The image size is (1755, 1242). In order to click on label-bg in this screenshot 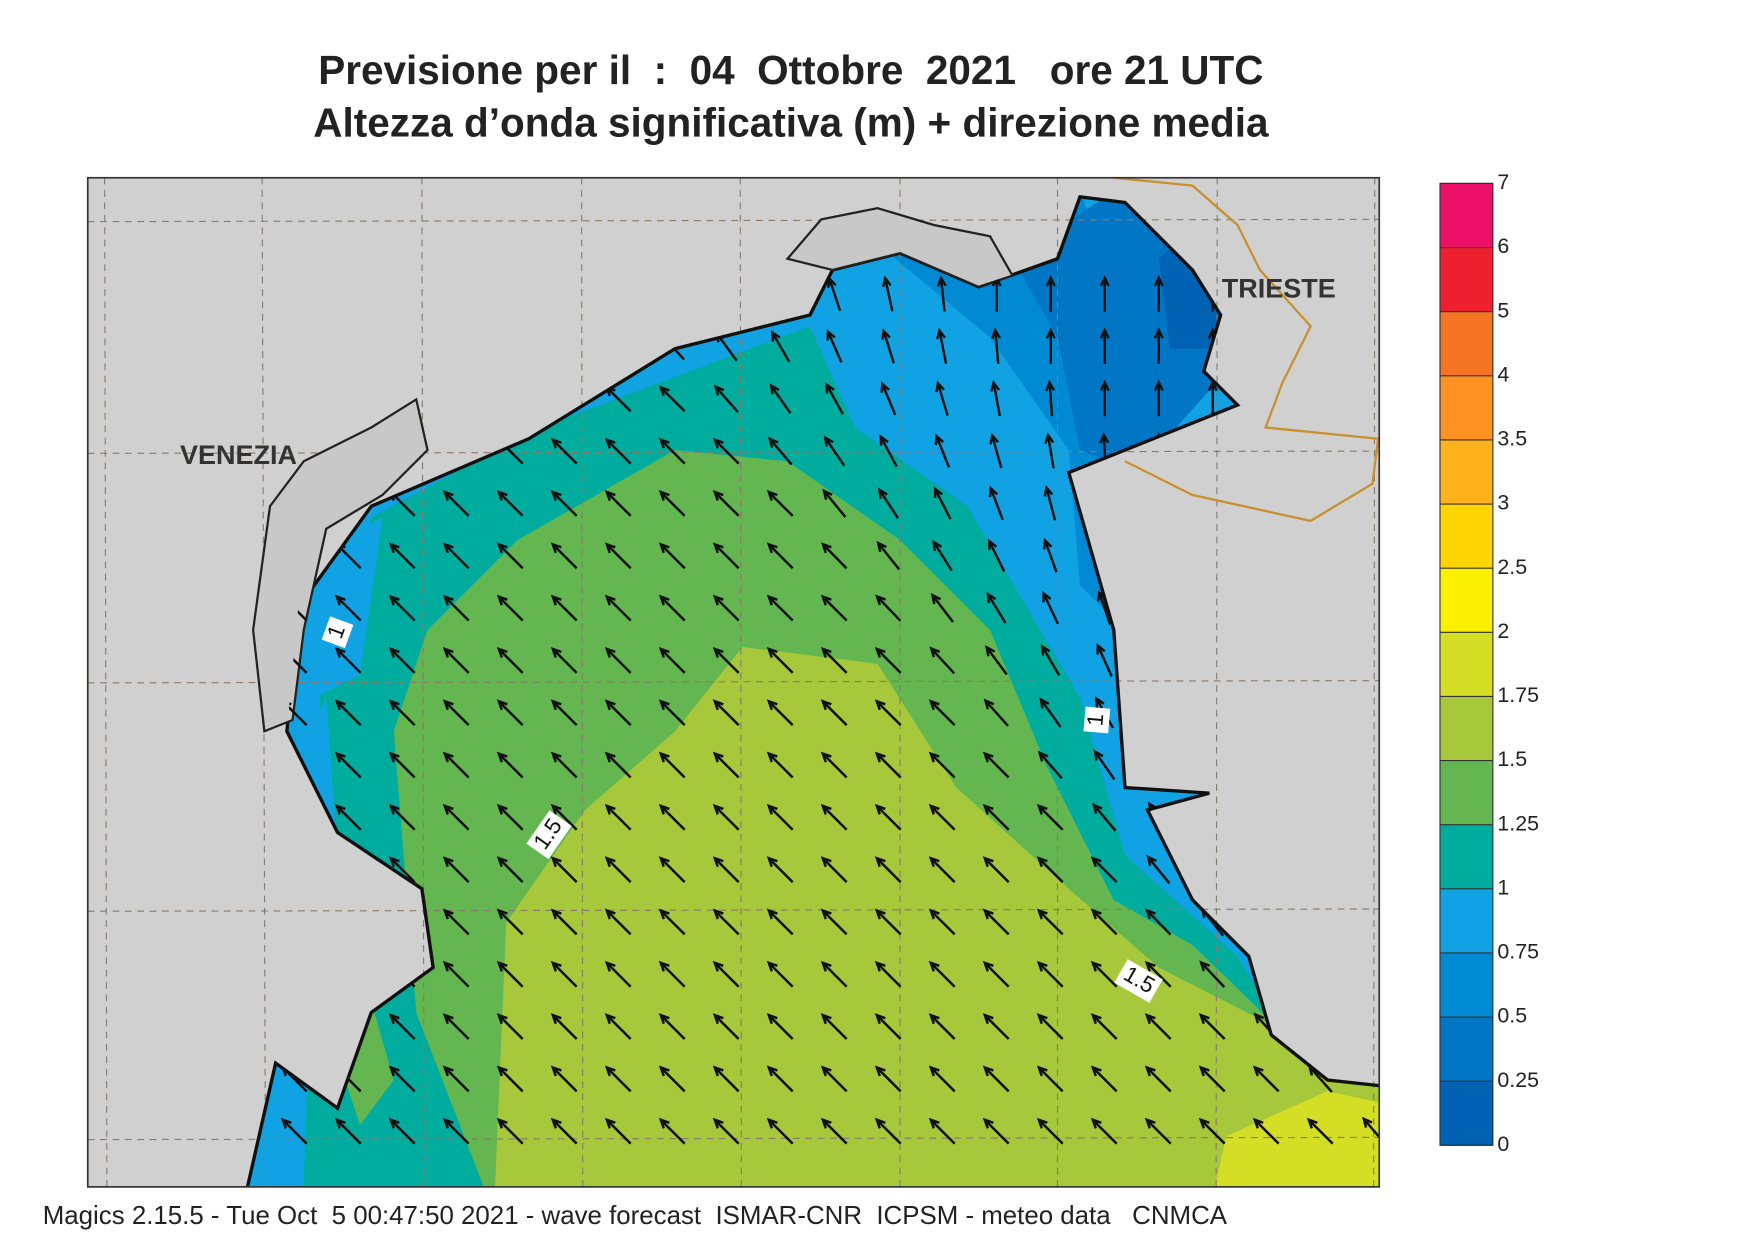, I will do `click(337, 632)`.